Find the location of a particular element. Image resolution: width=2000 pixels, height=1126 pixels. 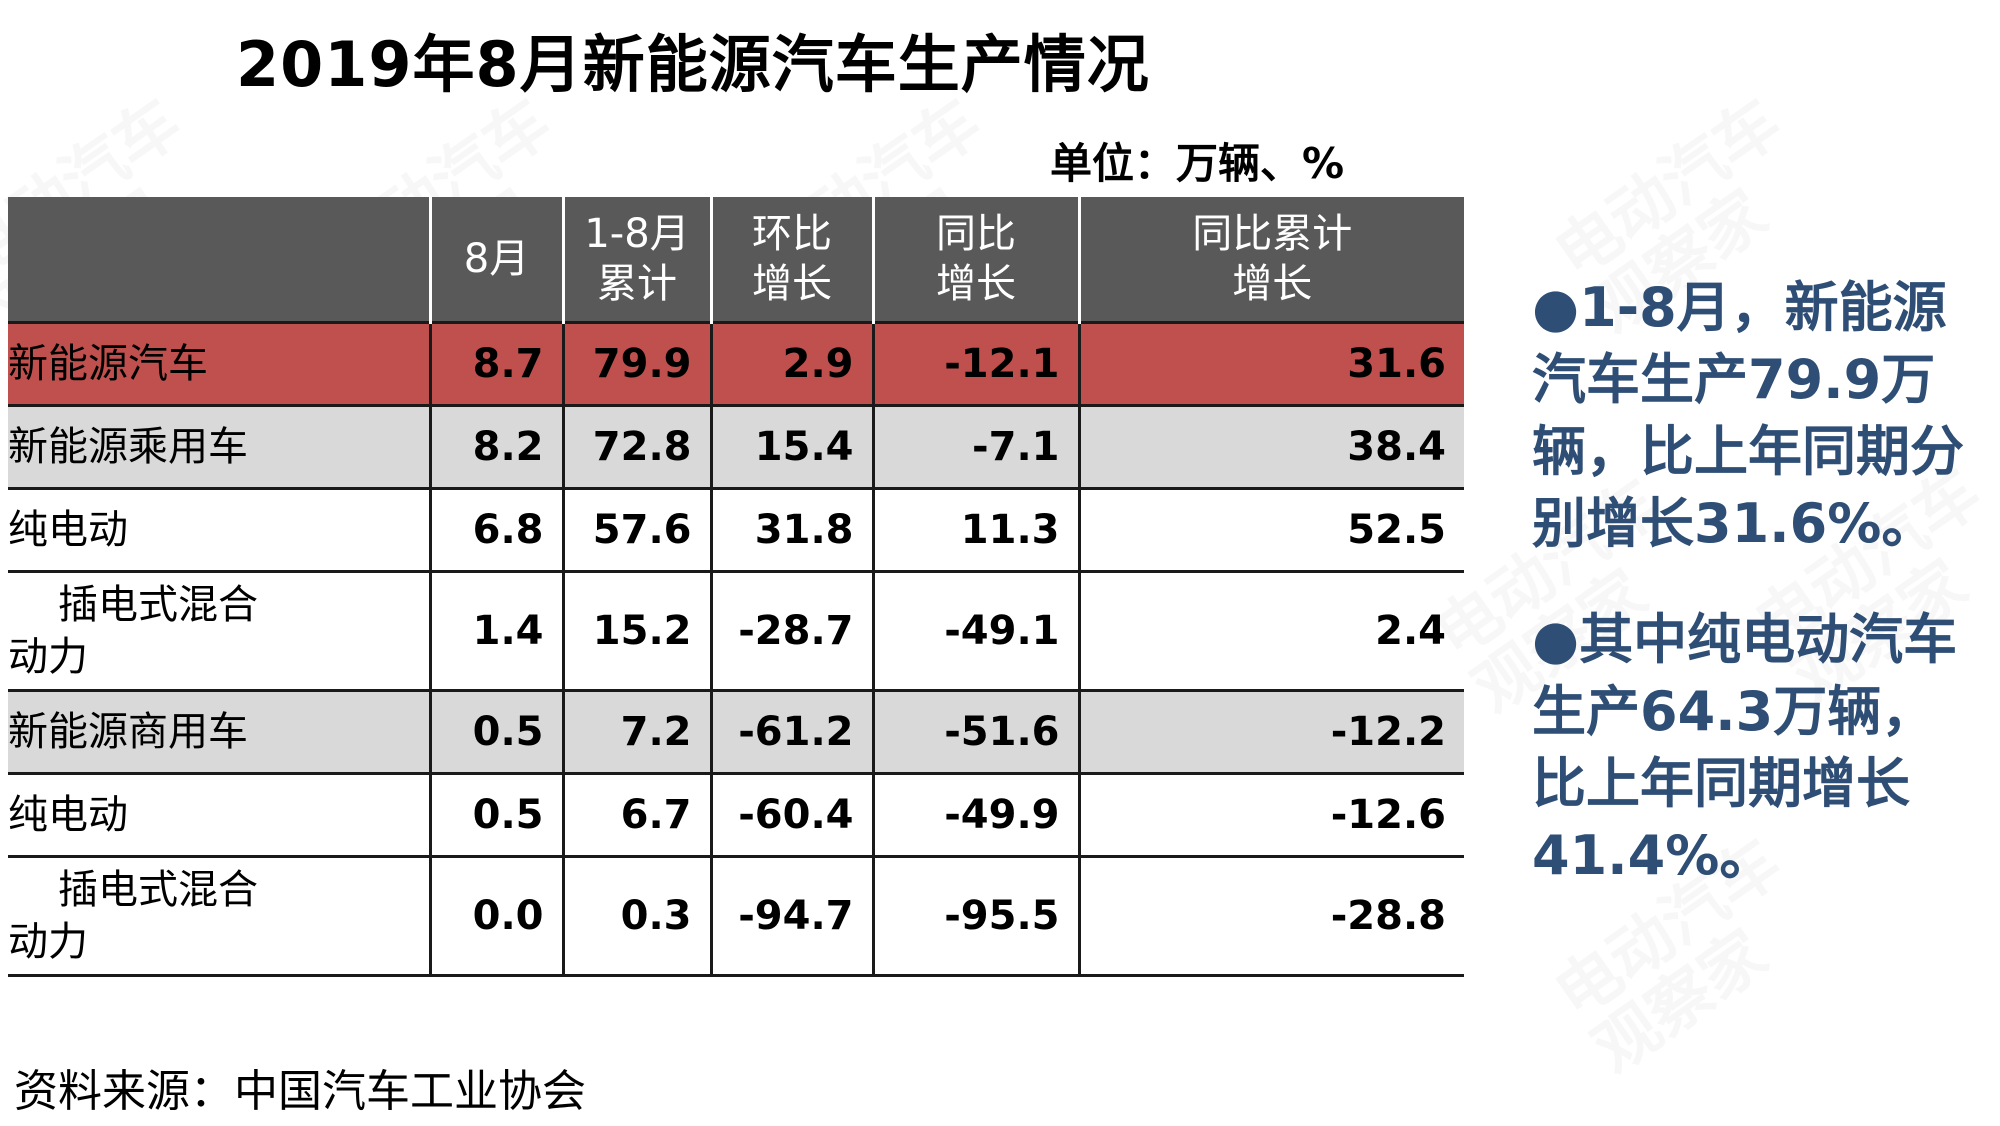

cell-mom: 31.8 is located at coordinates (791, 529).